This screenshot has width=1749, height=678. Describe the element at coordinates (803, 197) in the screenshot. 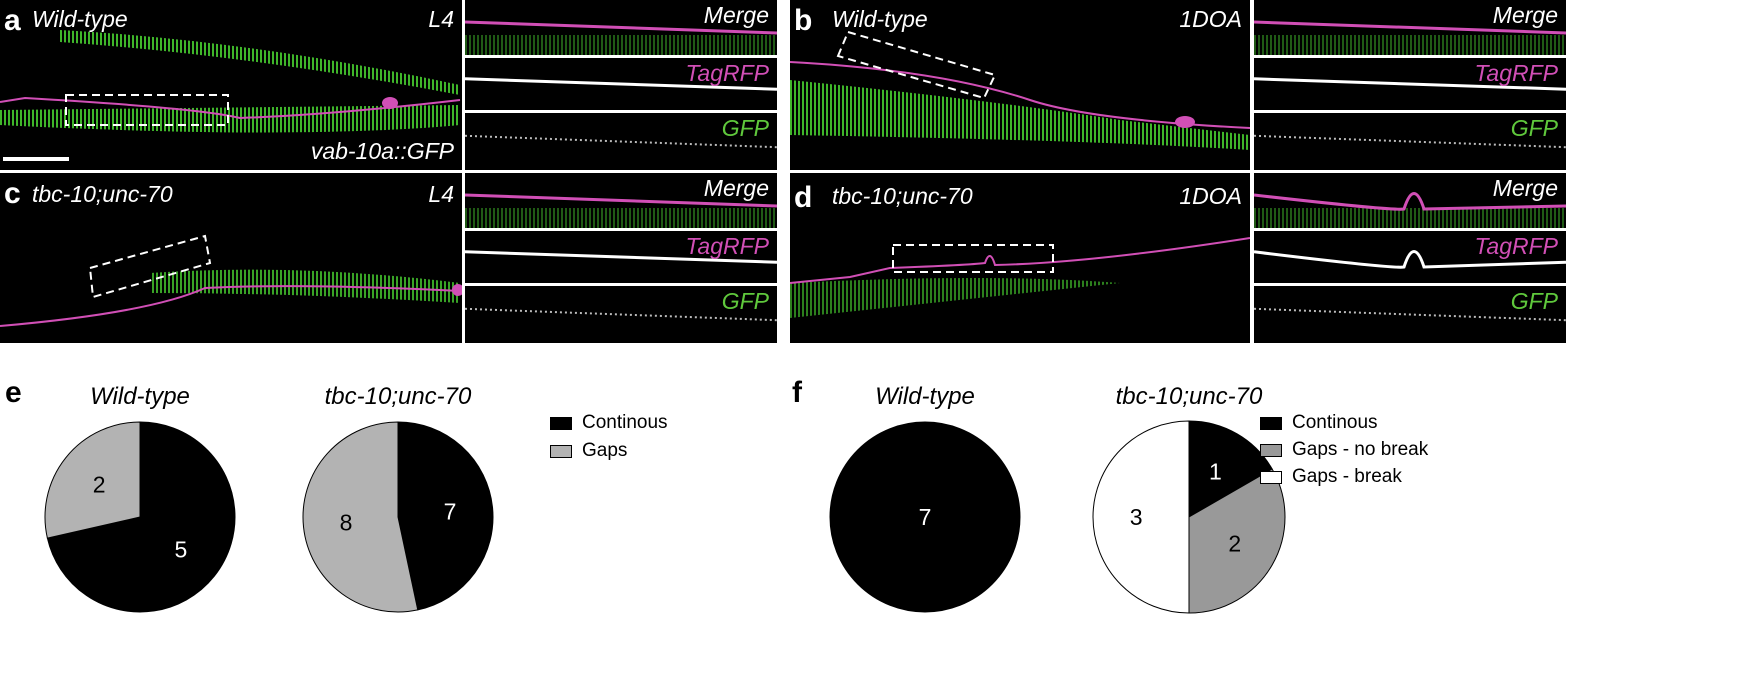

I see `panel-letter-d: d` at that location.